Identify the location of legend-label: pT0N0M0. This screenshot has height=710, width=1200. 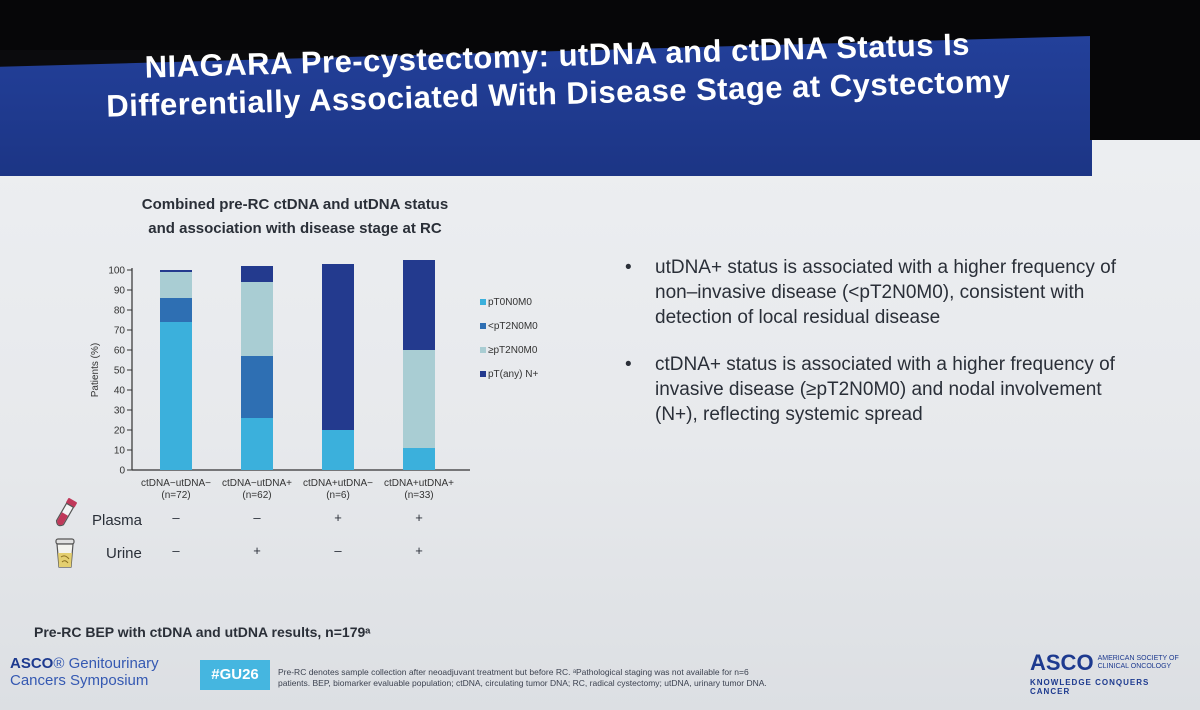
(510, 302).